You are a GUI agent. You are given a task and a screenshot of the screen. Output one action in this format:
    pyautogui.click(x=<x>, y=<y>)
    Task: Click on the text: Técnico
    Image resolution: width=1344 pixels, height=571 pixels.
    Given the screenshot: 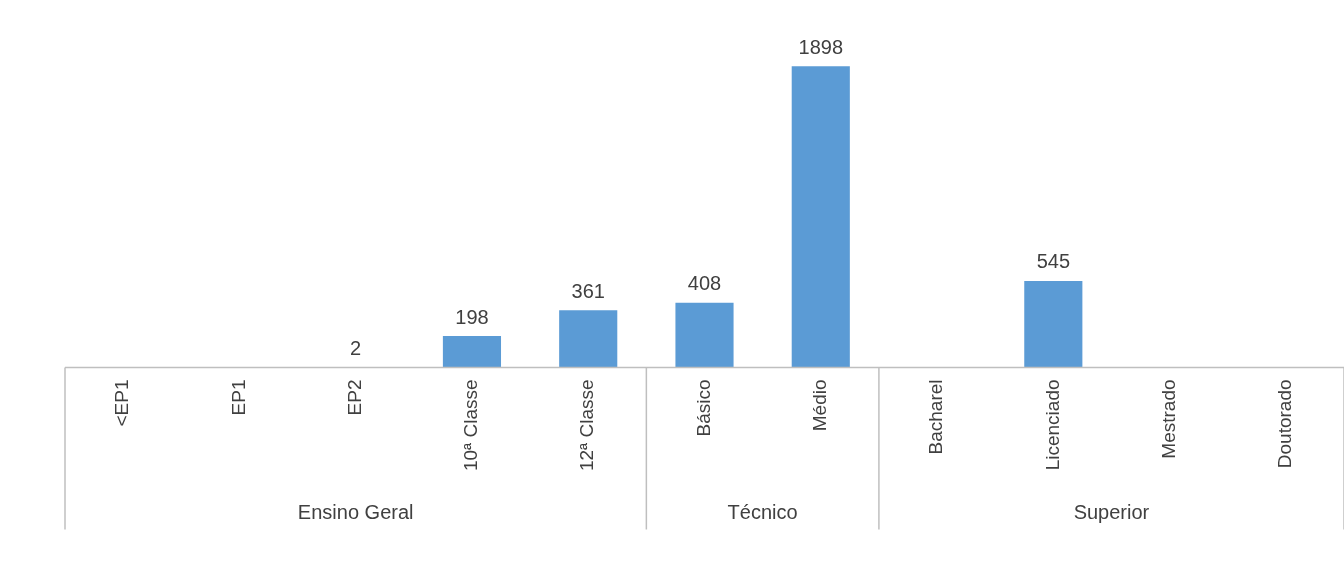 What is the action you would take?
    pyautogui.click(x=762, y=511)
    